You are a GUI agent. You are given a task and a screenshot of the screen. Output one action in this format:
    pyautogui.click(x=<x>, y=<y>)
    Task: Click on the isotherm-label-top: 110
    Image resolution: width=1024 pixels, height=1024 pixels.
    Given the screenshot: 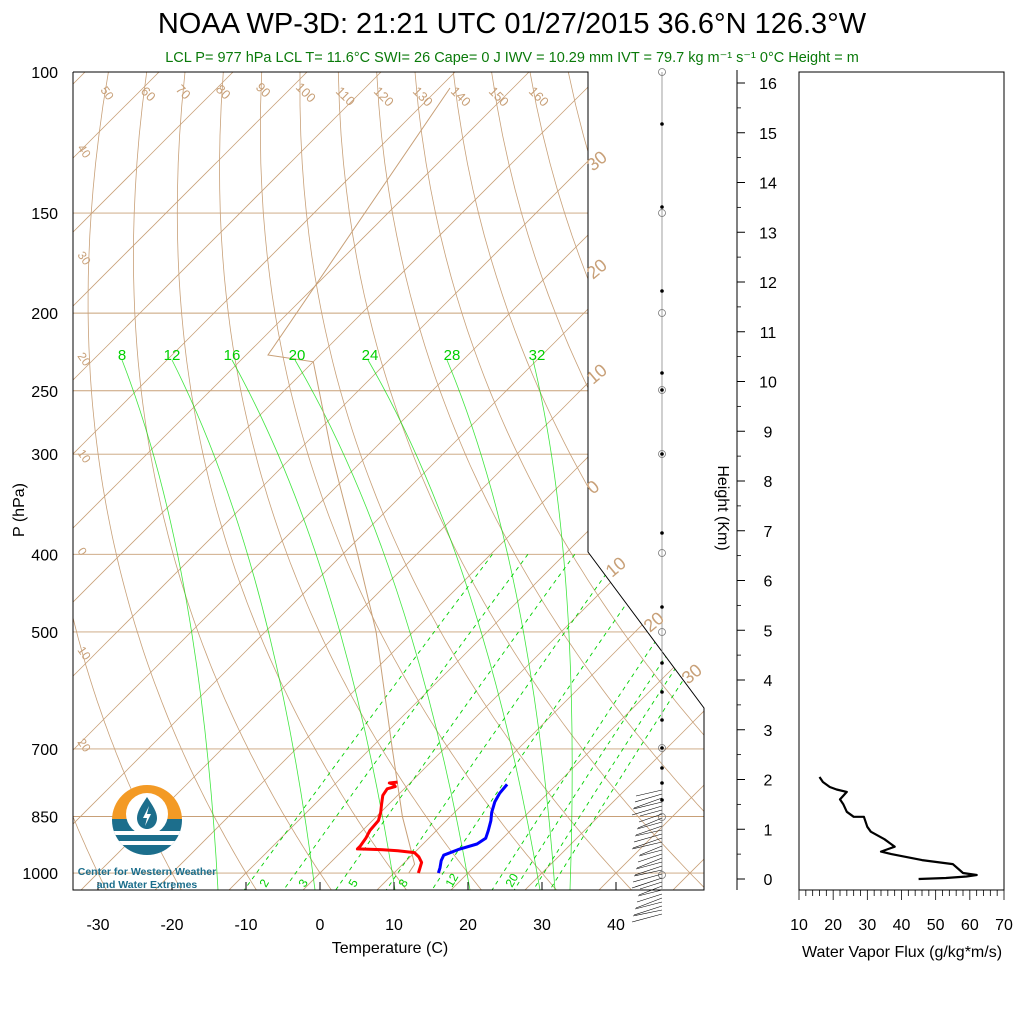 What is the action you would take?
    pyautogui.click(x=345, y=96)
    